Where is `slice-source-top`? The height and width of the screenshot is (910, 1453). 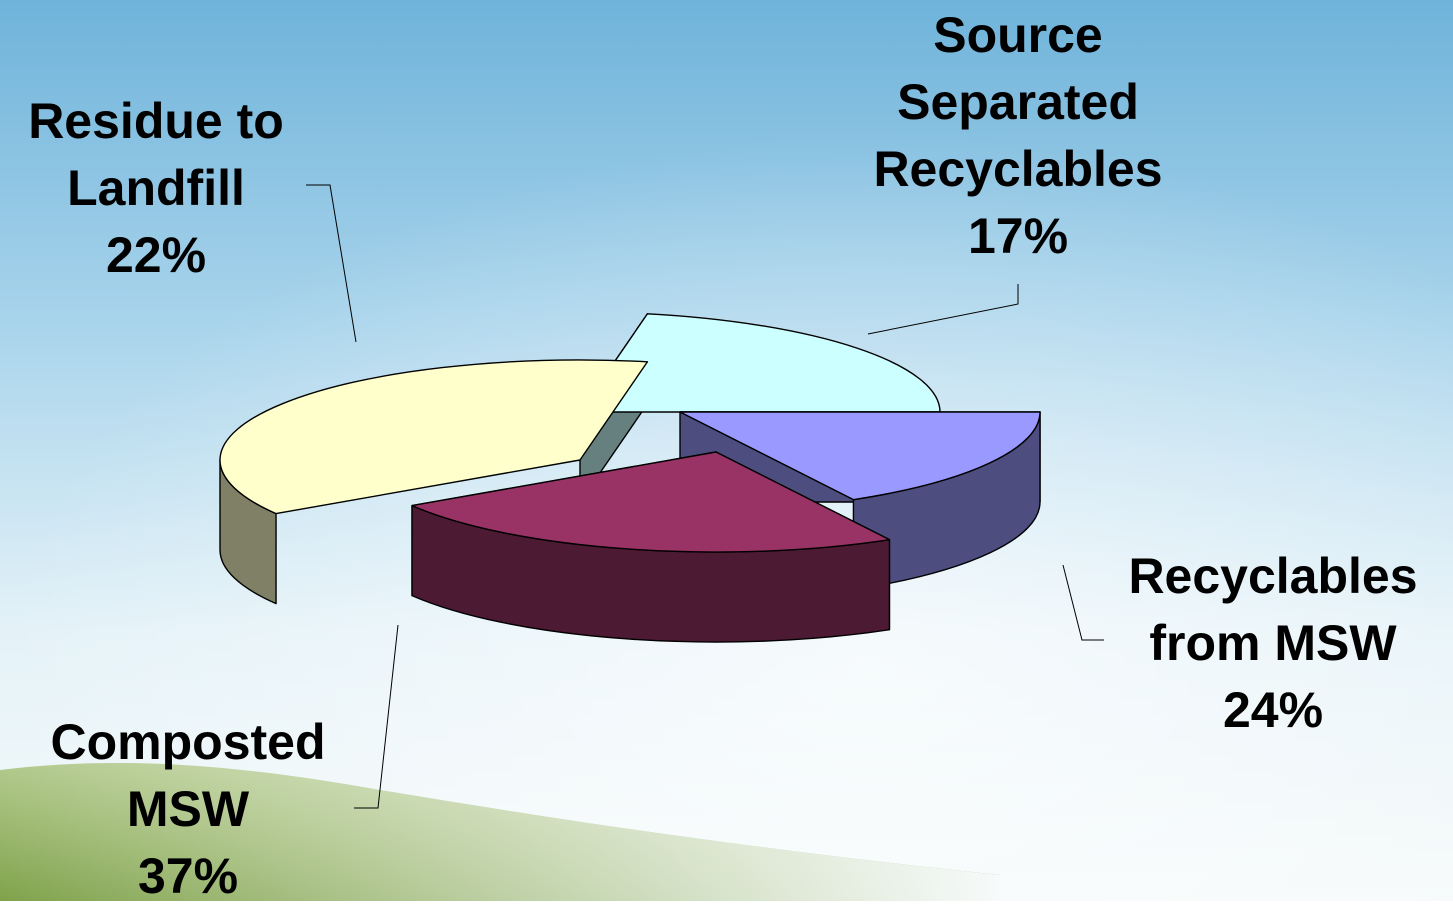
slice-source-top is located at coordinates (860, 456).